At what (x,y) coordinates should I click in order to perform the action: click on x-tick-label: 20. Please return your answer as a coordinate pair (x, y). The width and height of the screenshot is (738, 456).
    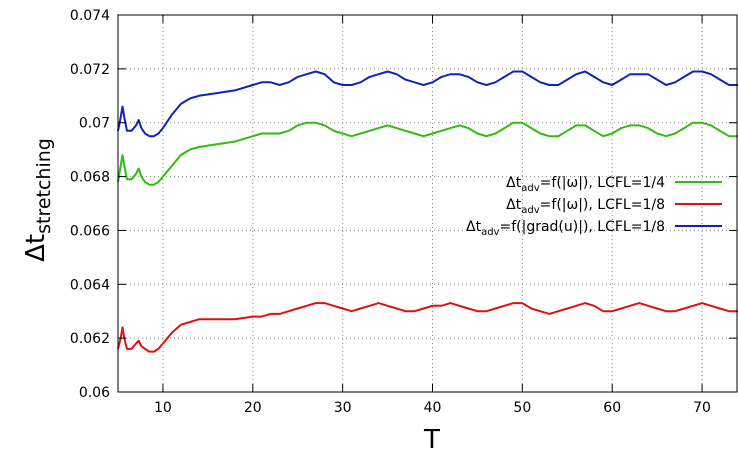
    Looking at the image, I should click on (253, 408).